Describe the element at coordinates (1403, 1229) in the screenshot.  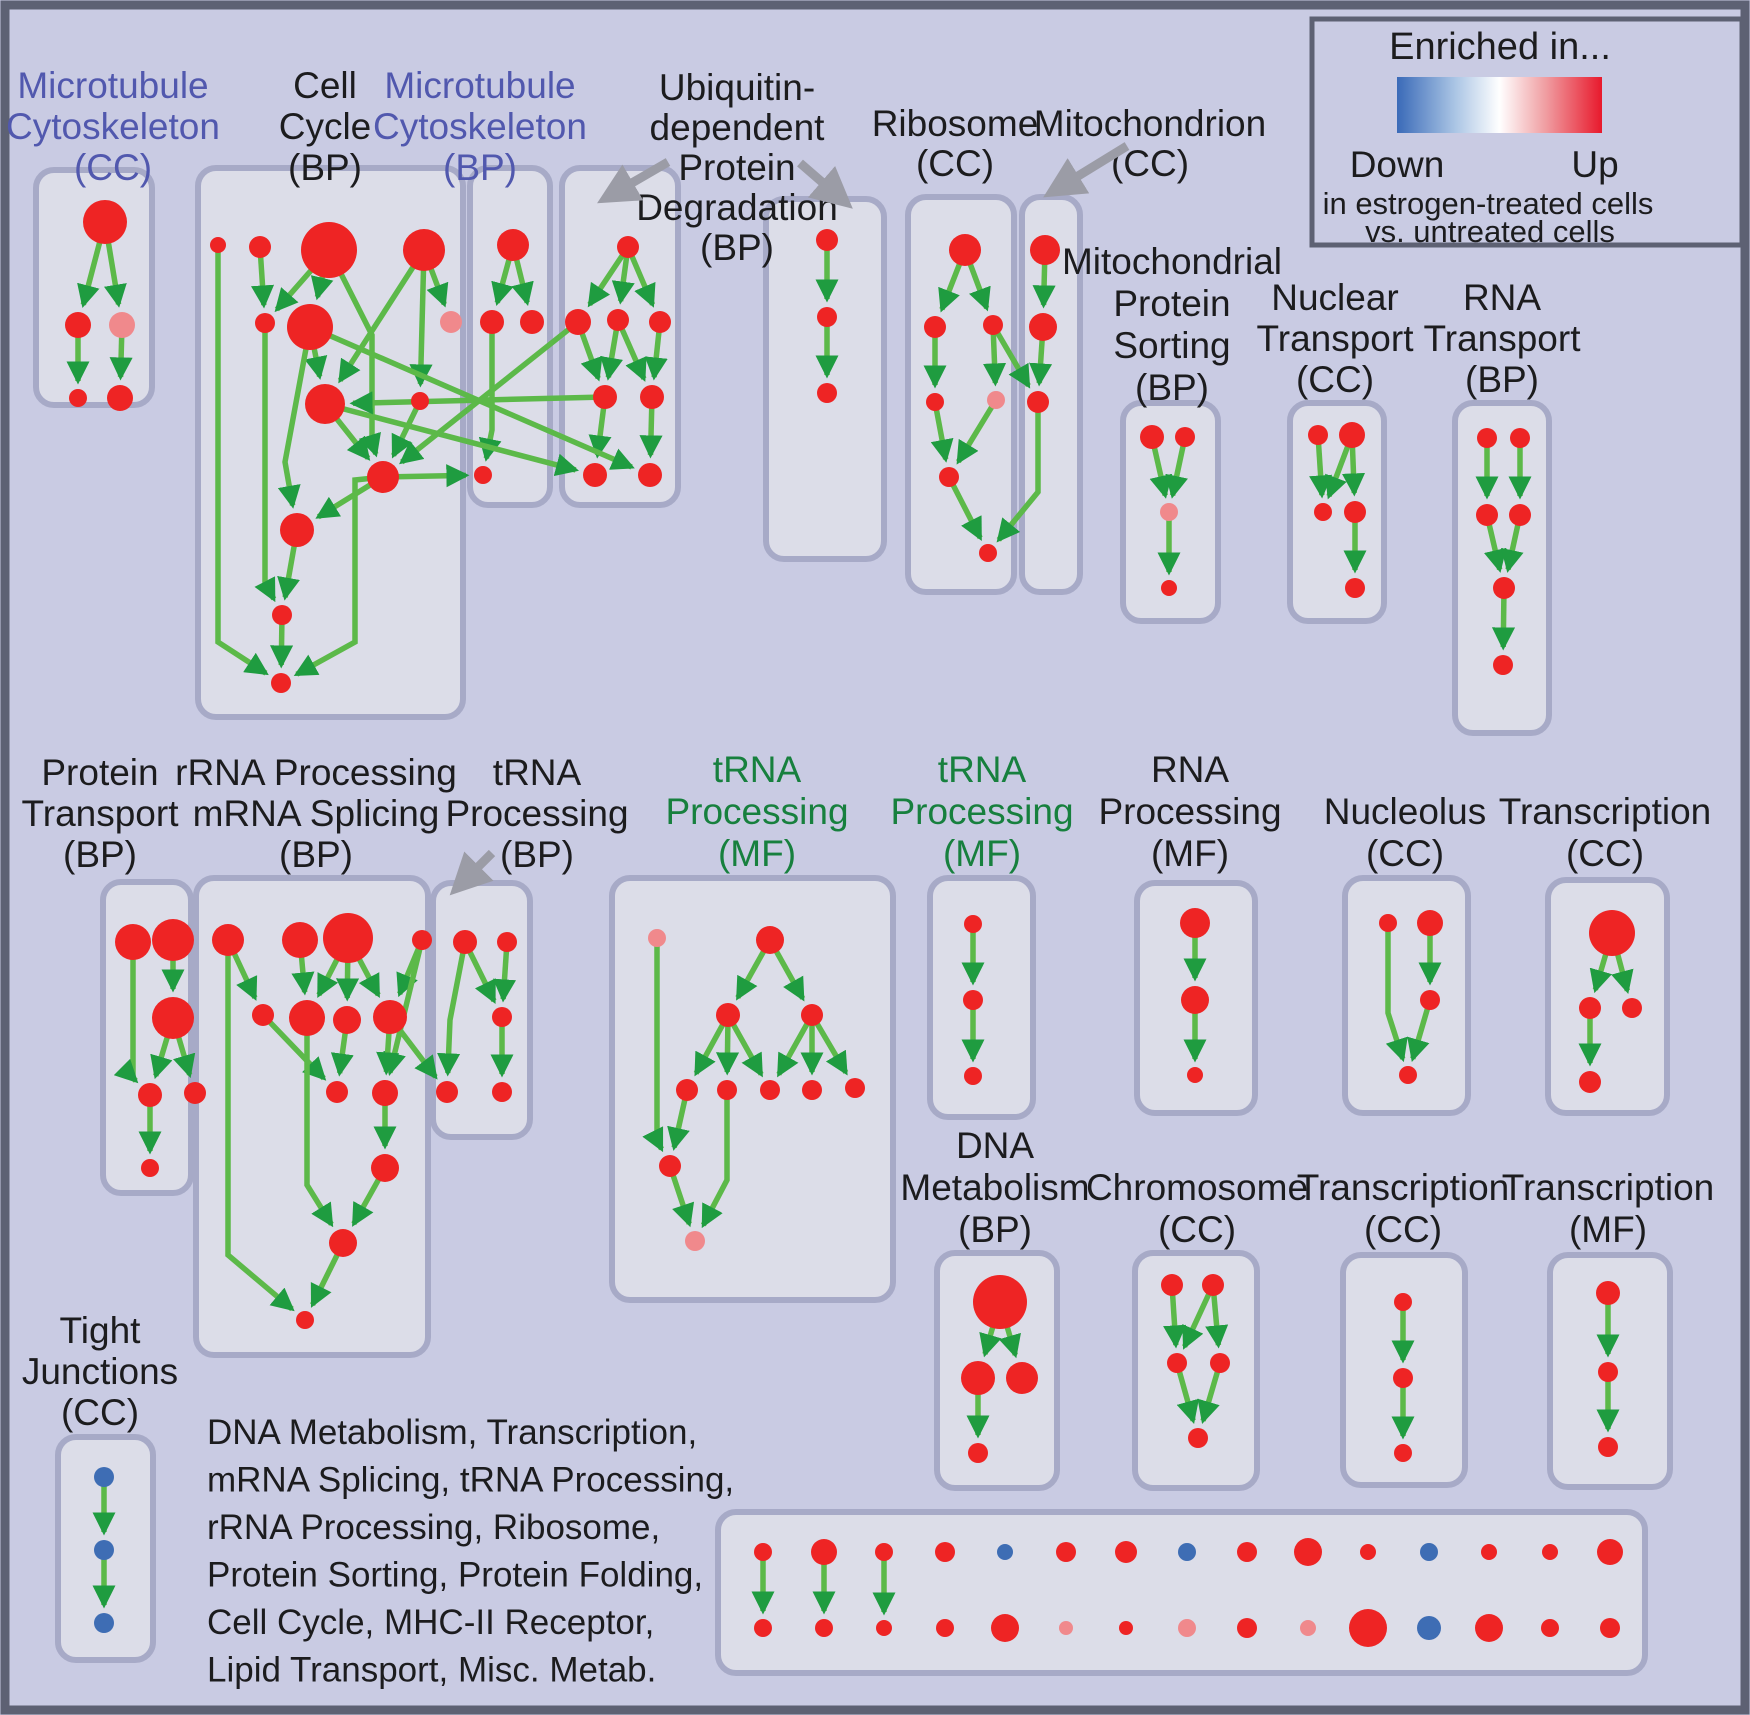
I see `cluster-label-transcription-cc-bottom-line2: (CC)` at that location.